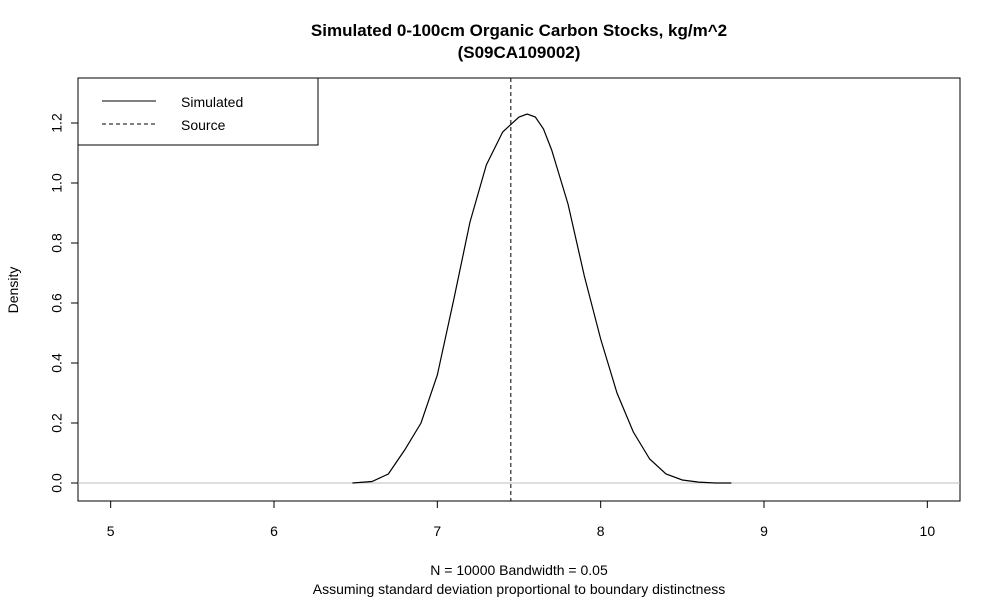 The height and width of the screenshot is (600, 1000). I want to click on y-tick-label: 0.6, so click(57, 303).